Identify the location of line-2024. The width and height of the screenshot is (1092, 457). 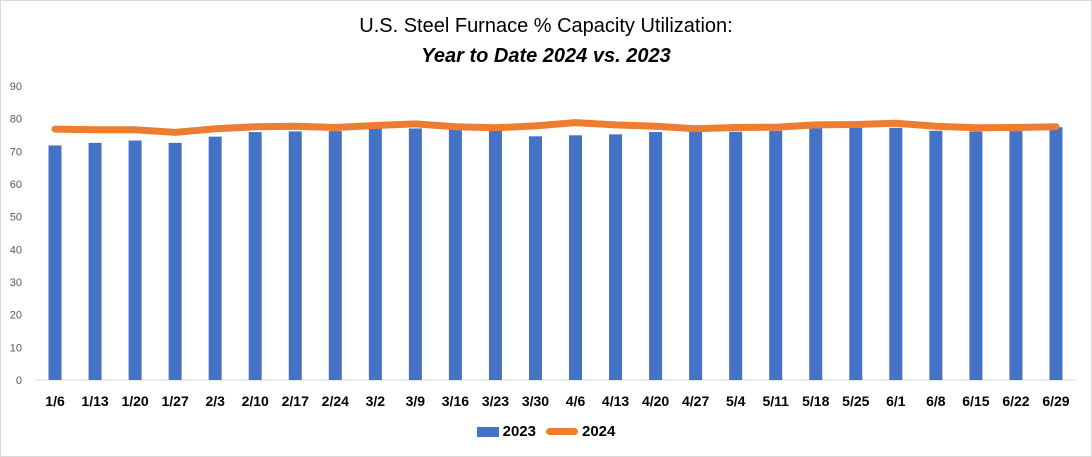
(555, 127).